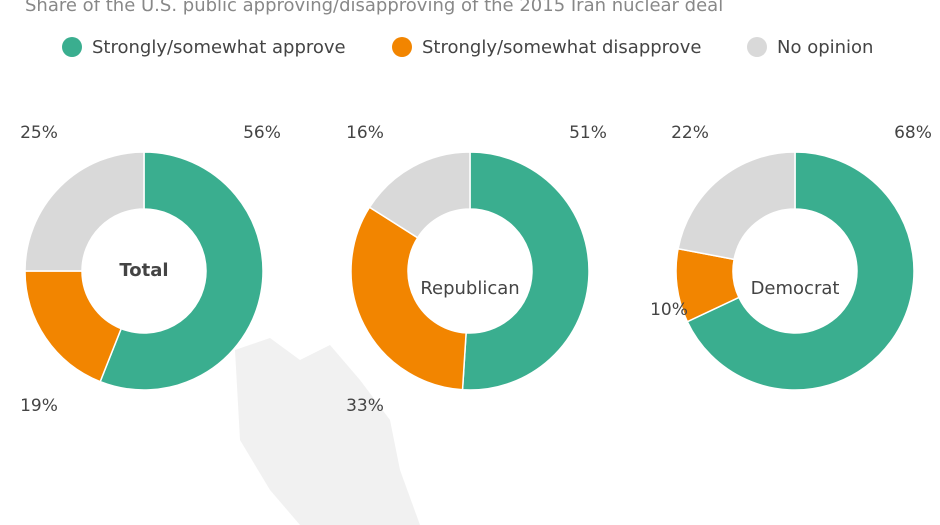  Describe the element at coordinates (327, 431) in the screenshot. I see `background-map` at that location.